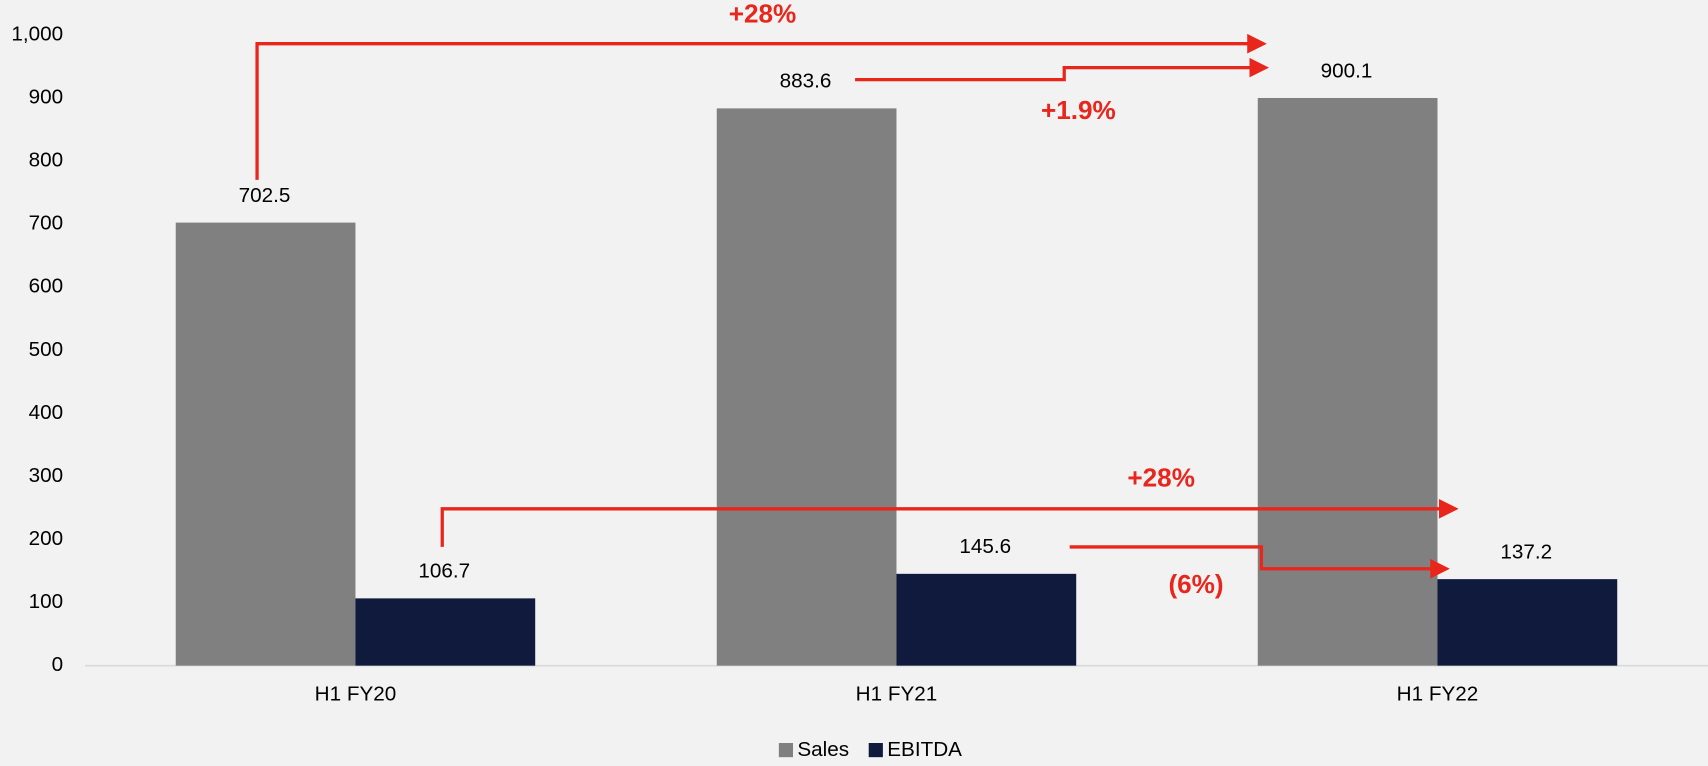  I want to click on y-tick-label: 1,000, so click(37, 33).